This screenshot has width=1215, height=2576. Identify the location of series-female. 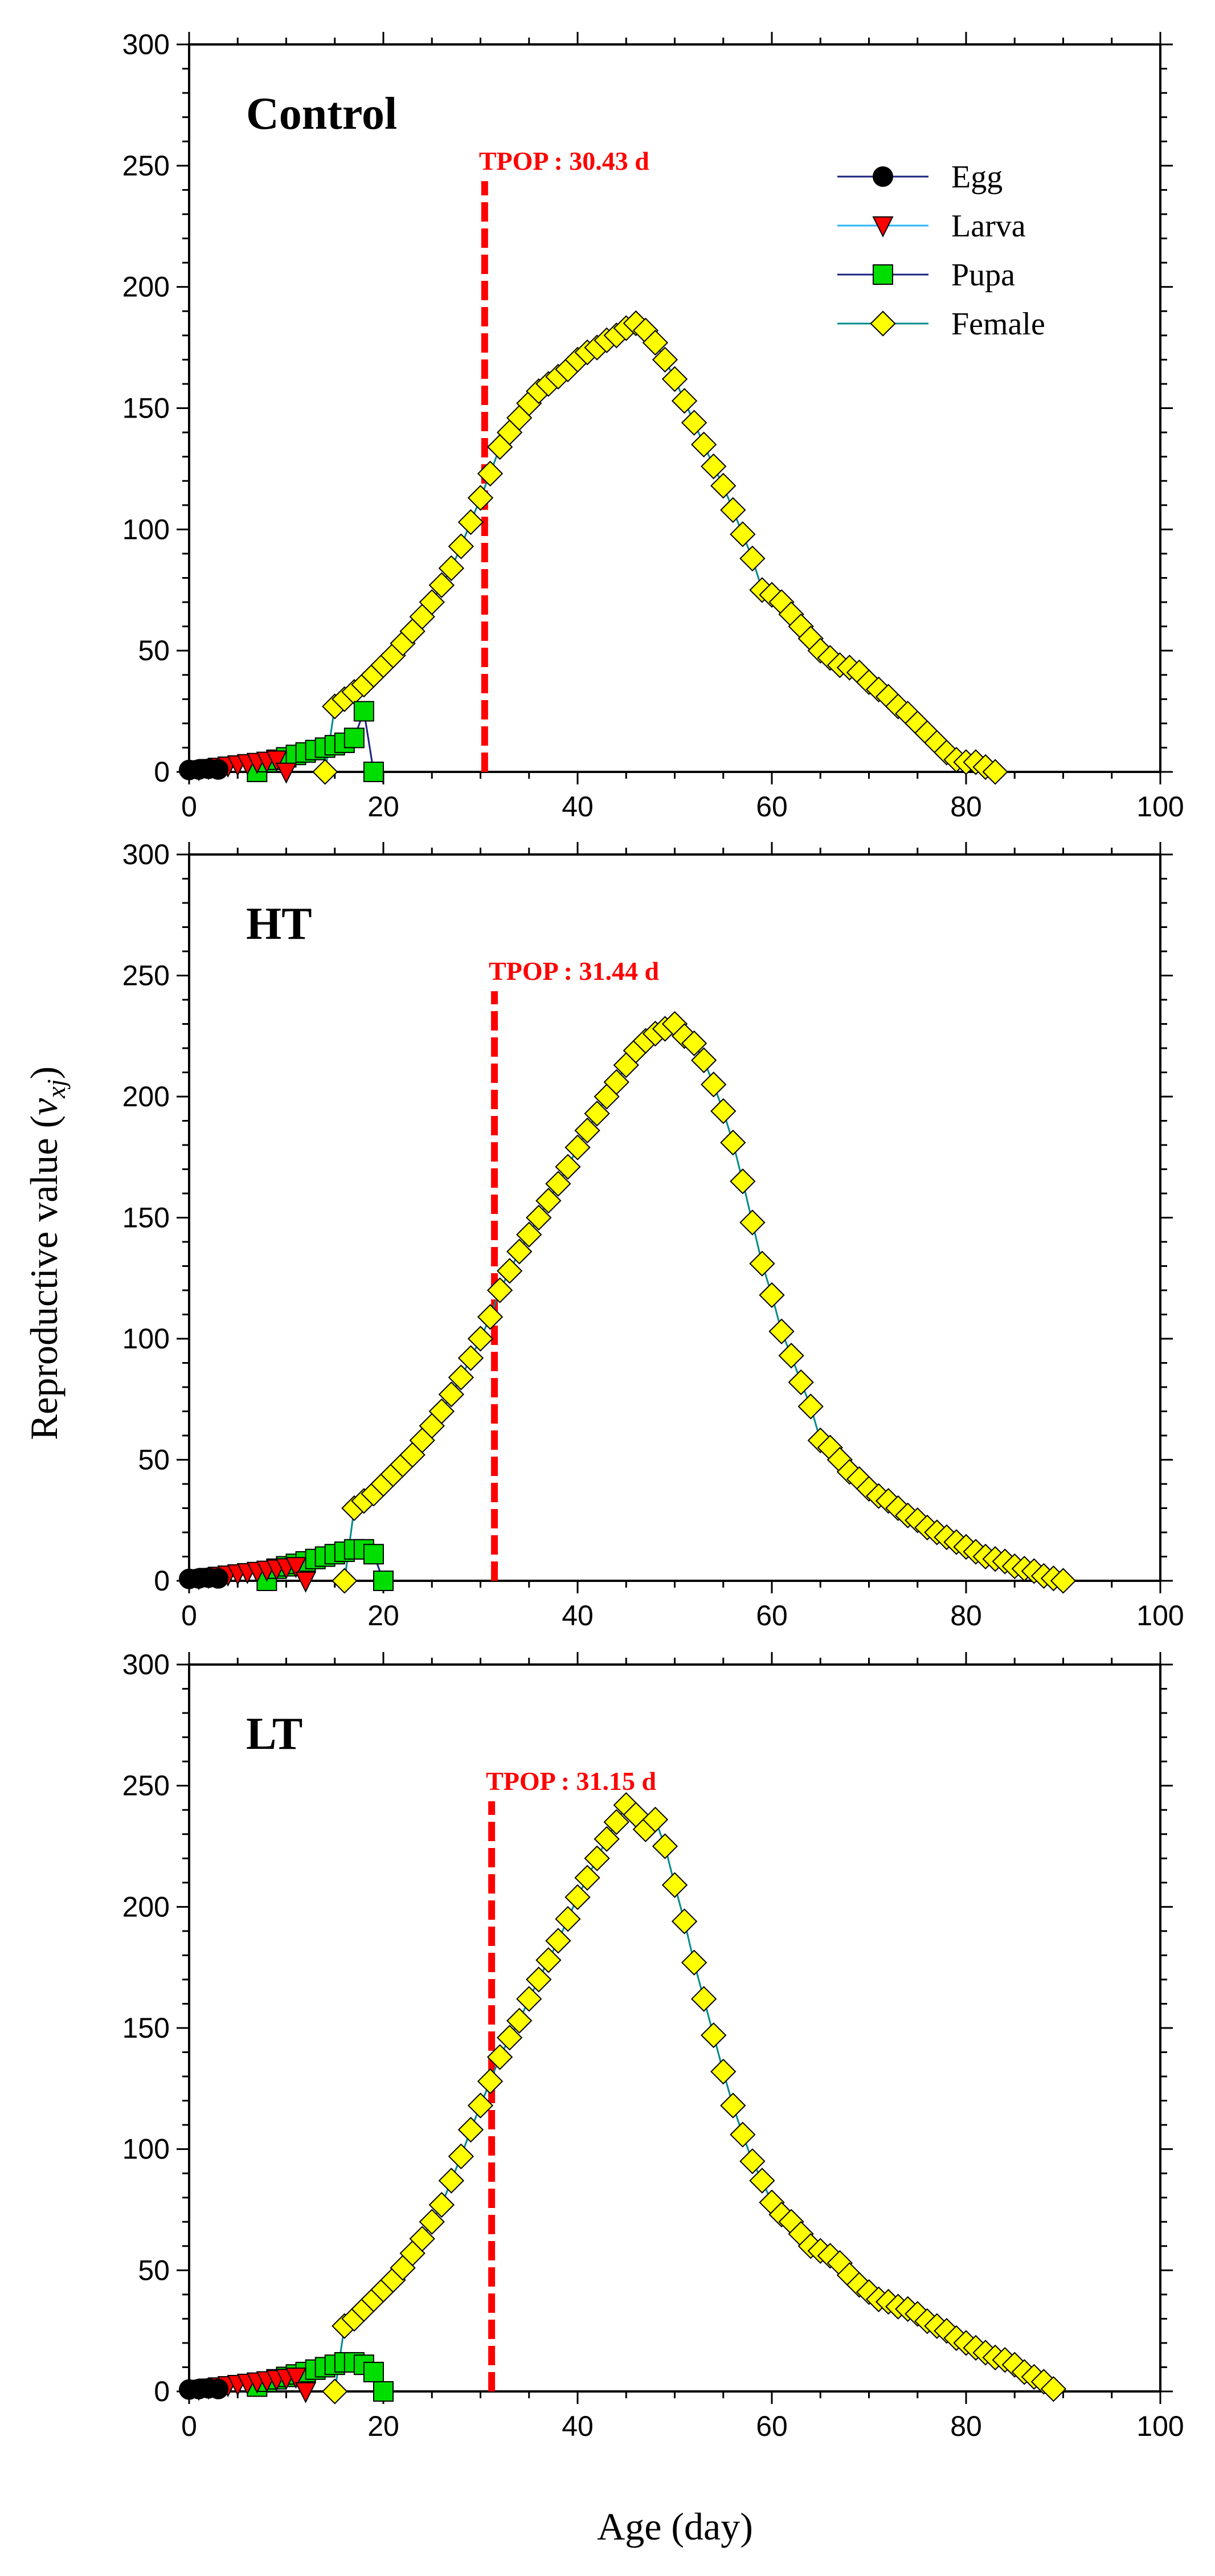
(660, 547).